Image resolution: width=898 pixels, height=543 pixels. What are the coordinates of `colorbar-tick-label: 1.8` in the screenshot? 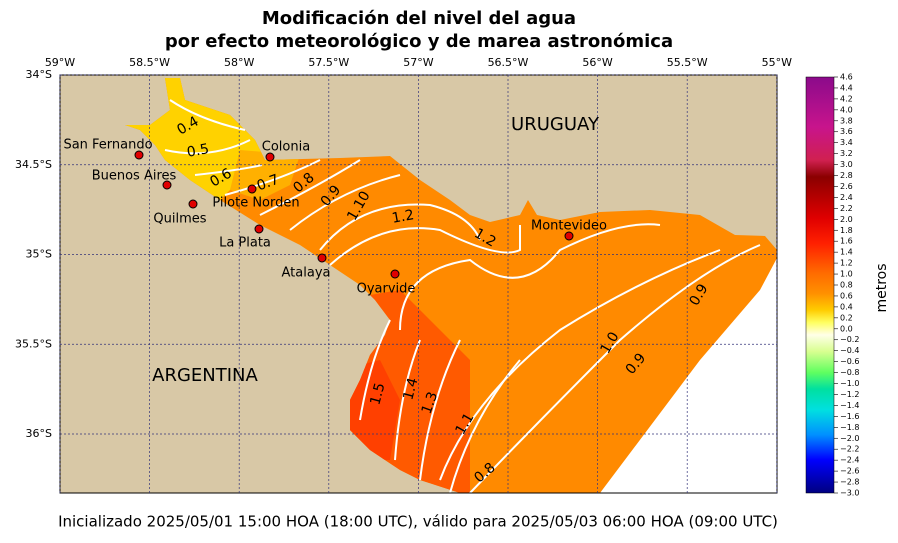 It's located at (846, 230).